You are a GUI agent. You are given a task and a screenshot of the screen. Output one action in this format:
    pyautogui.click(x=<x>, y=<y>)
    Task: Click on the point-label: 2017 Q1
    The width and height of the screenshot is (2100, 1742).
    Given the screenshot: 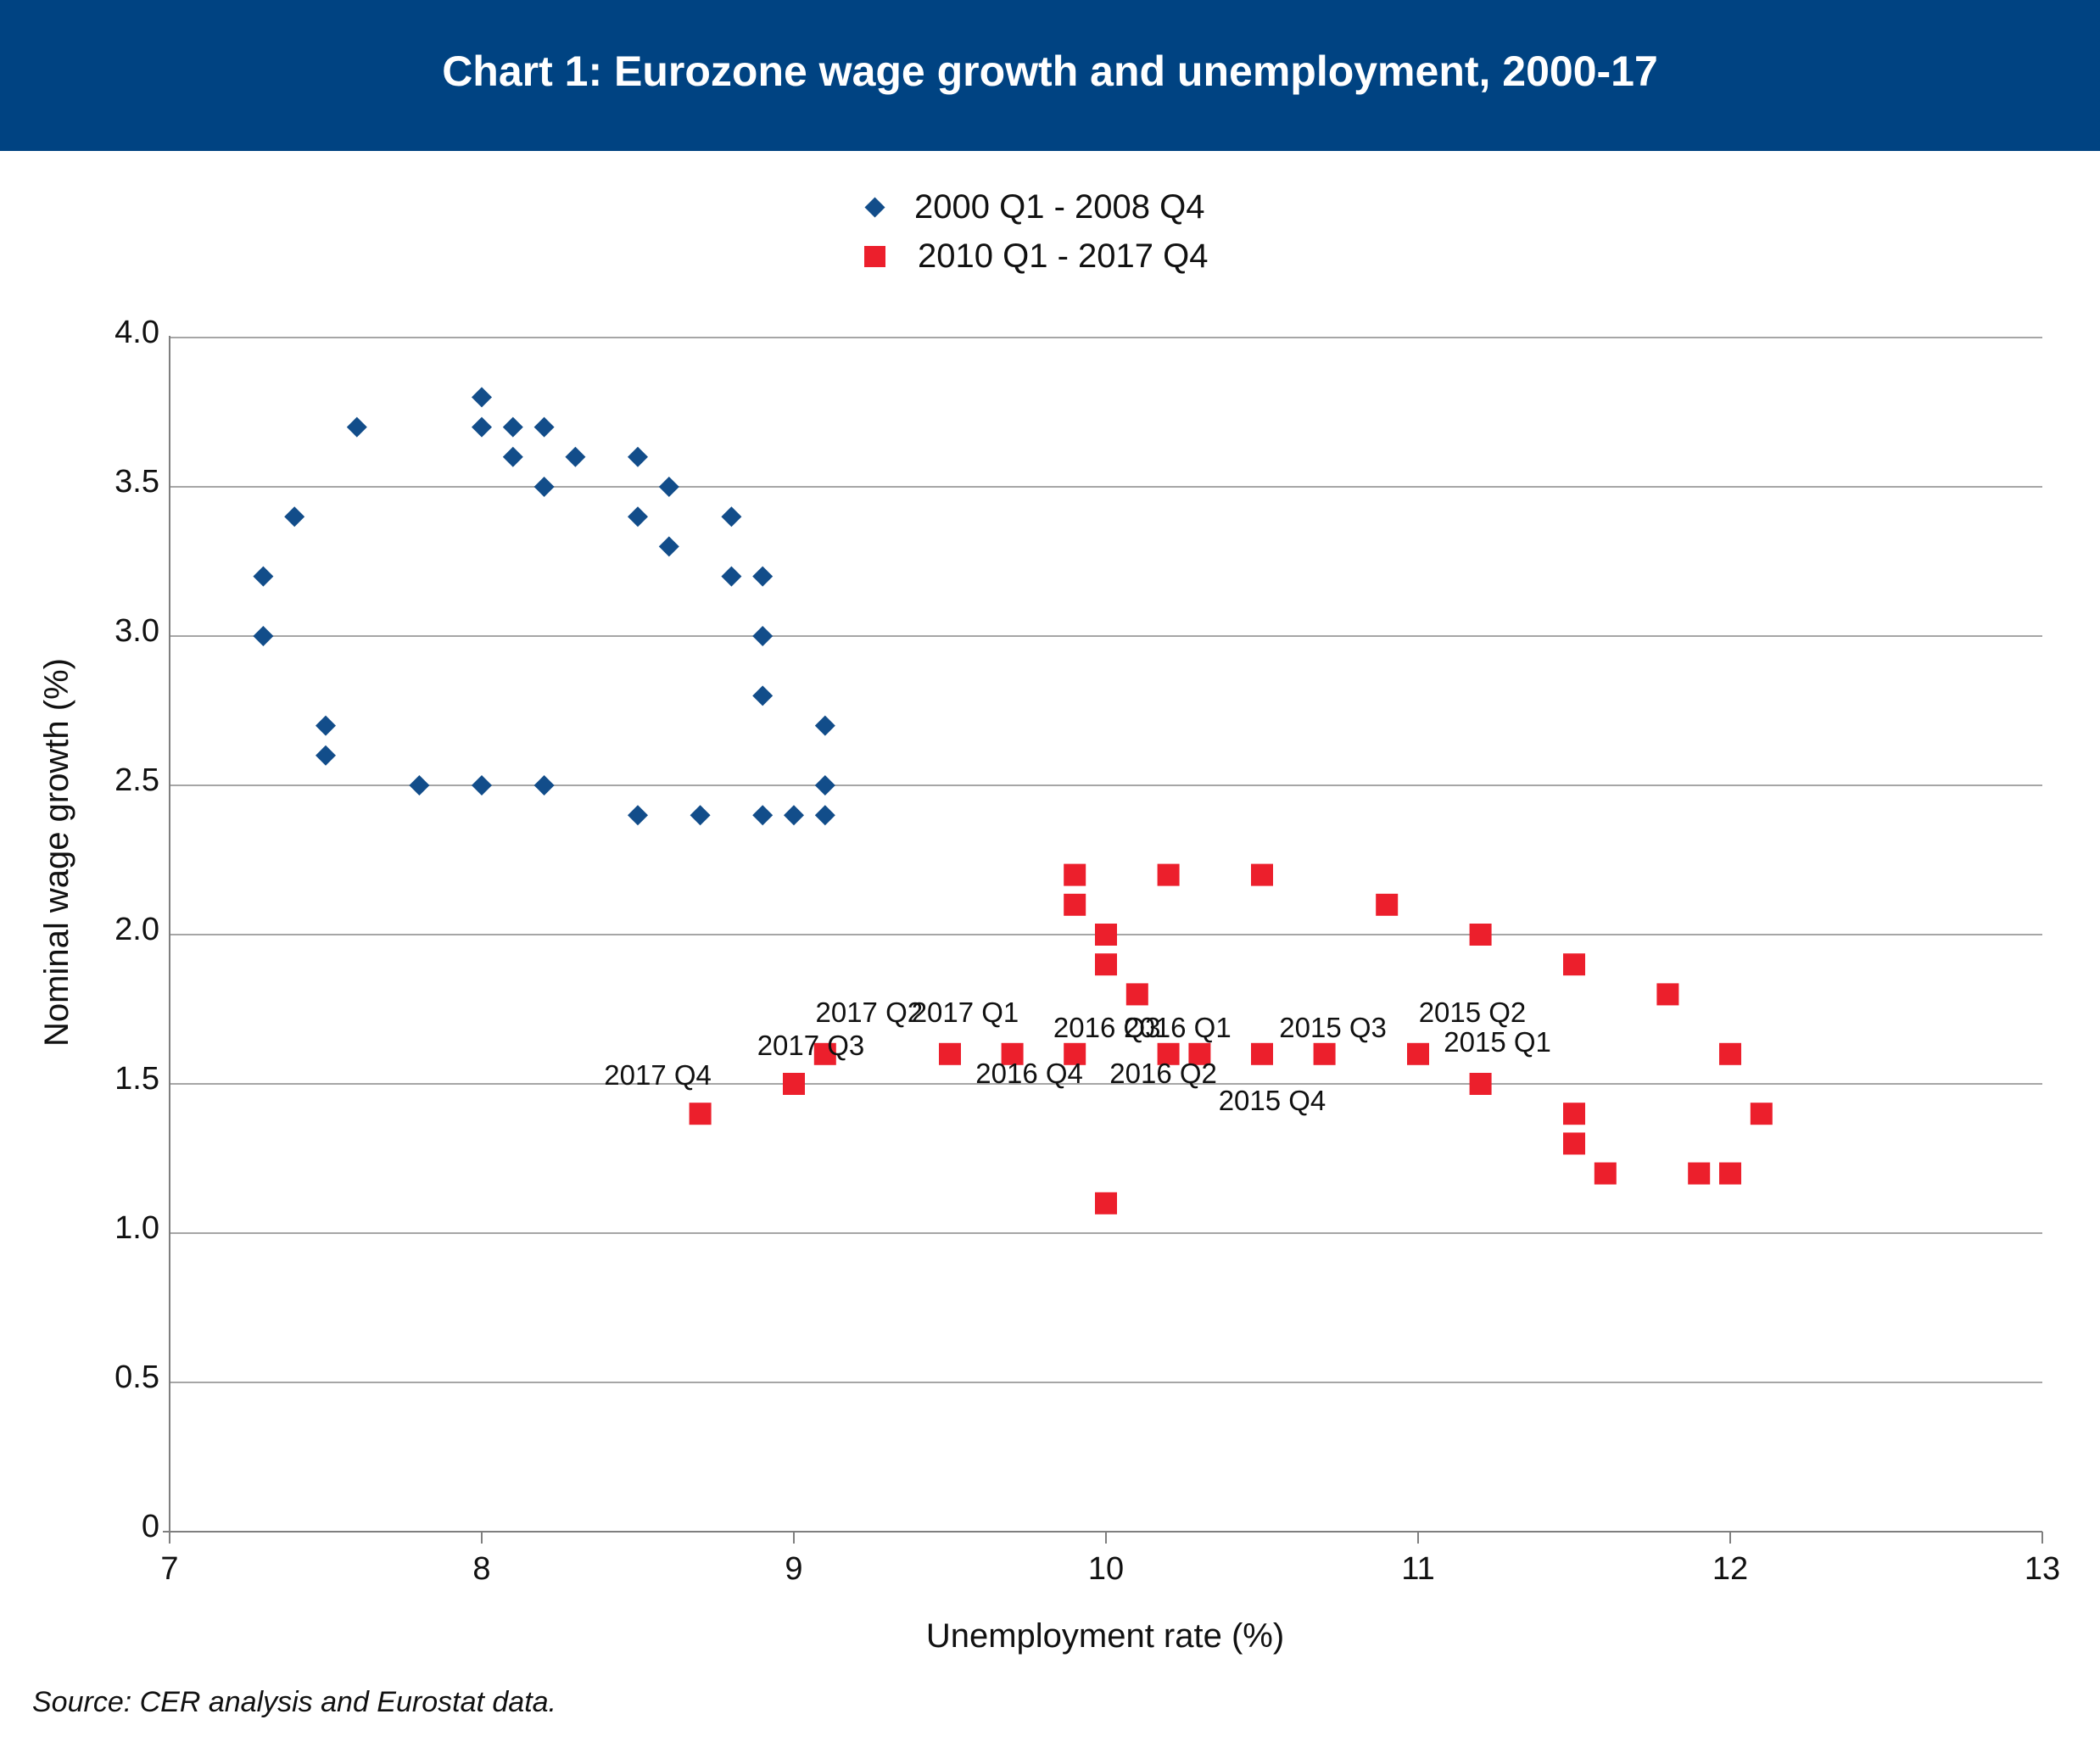 What is the action you would take?
    pyautogui.click(x=965, y=1013)
    